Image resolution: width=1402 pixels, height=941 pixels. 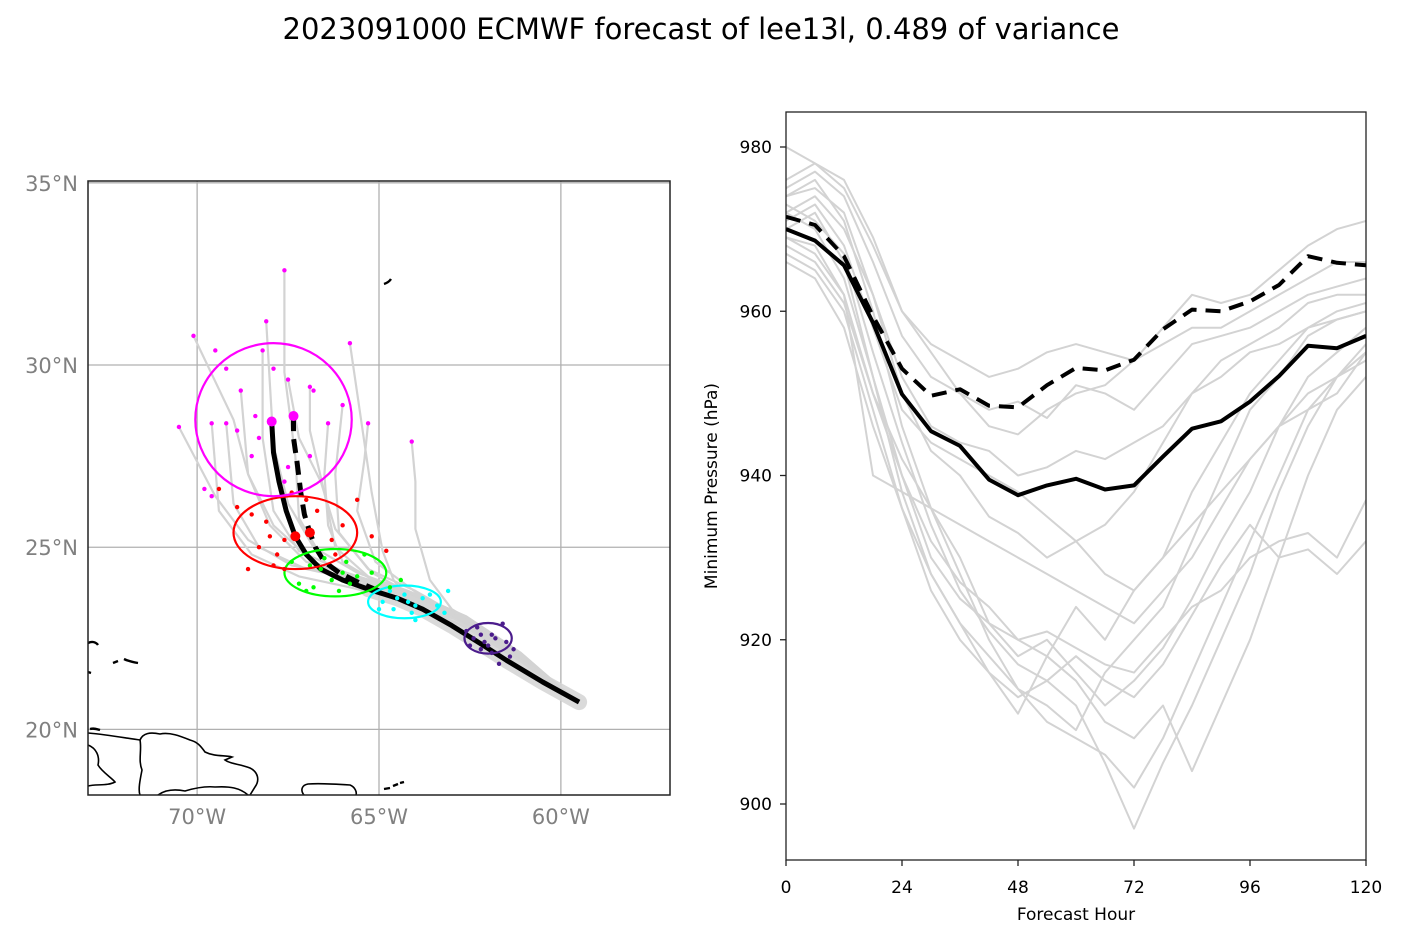 What do you see at coordinates (786, 888) in the screenshot?
I see `x-tick-label: 0` at bounding box center [786, 888].